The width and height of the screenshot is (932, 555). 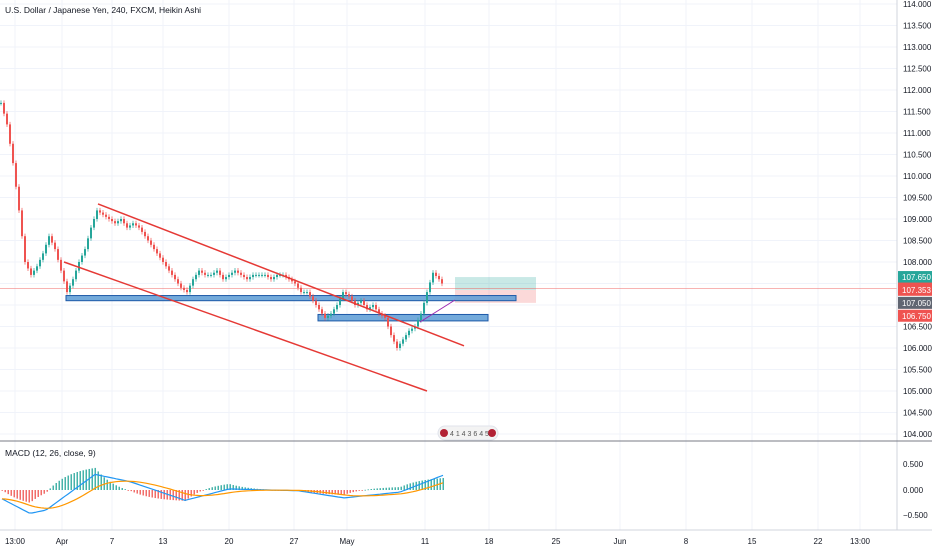 I want to click on price-tick-label: 105.500, so click(x=917, y=370).